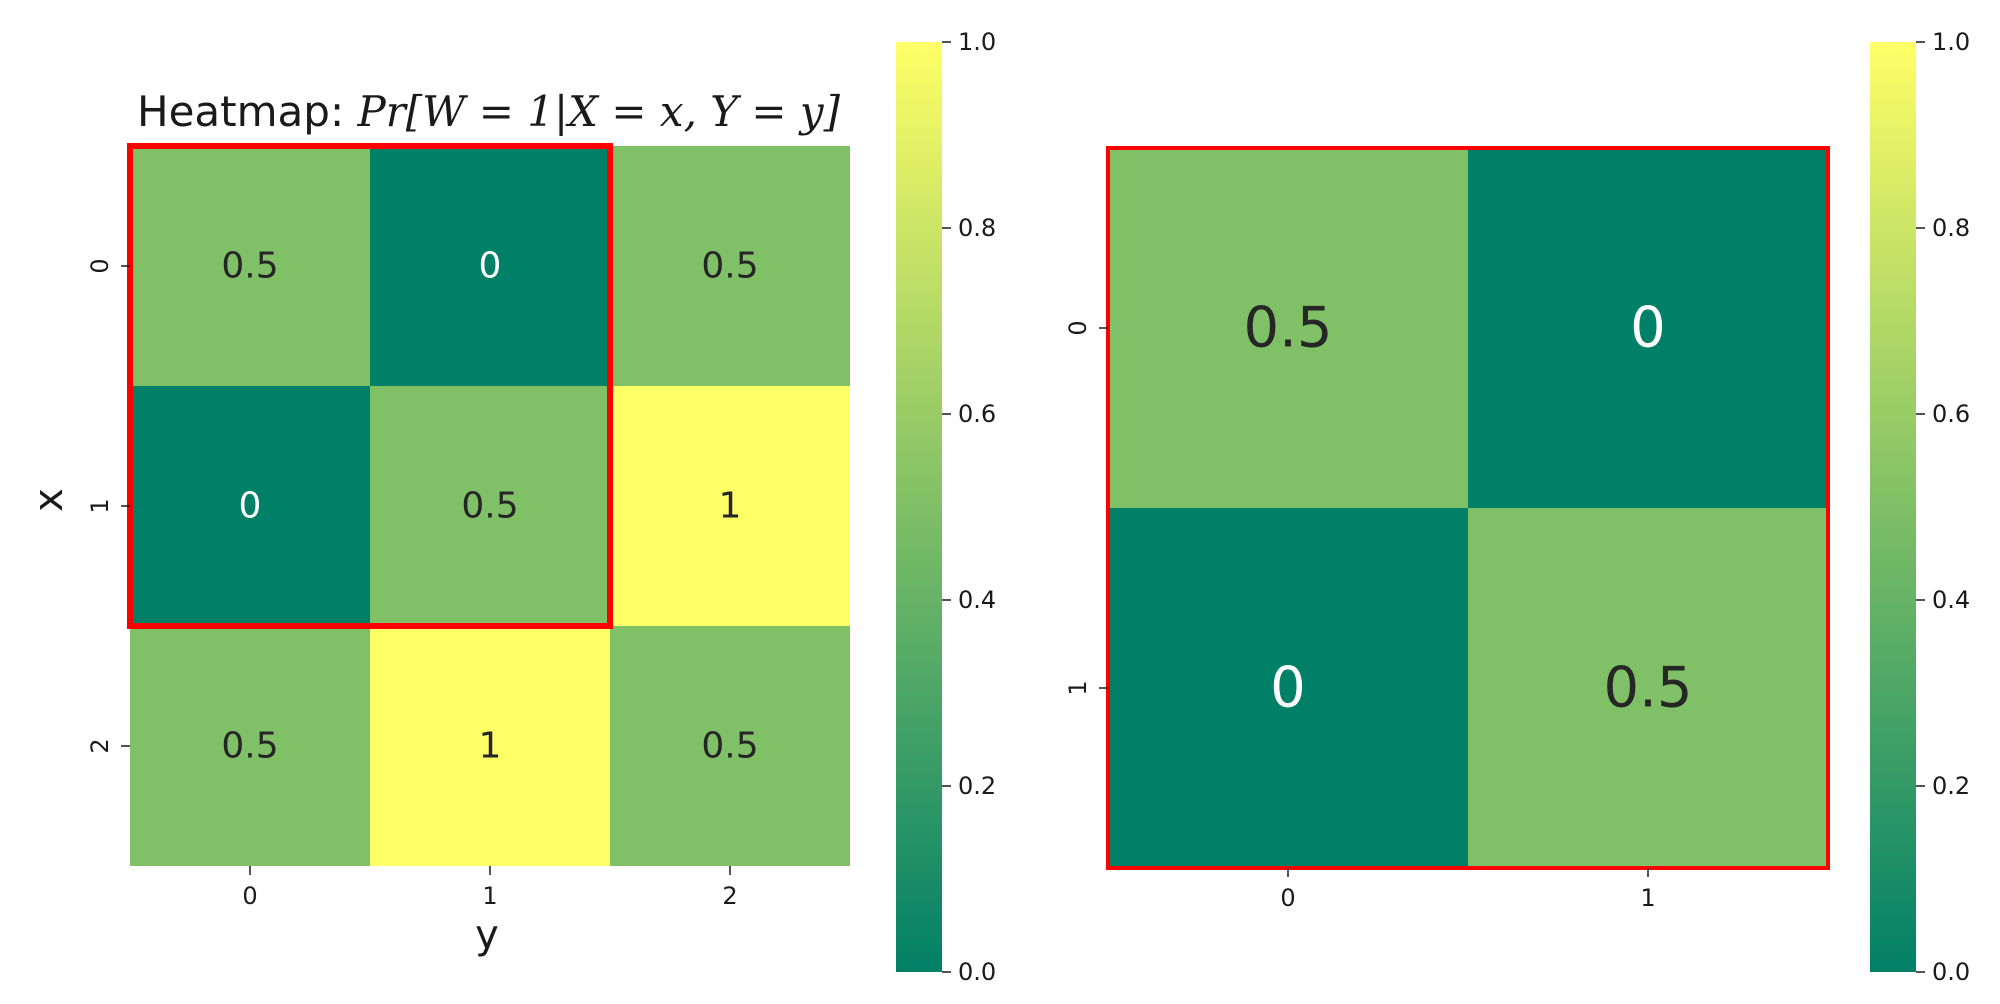 The width and height of the screenshot is (2000, 1004). Describe the element at coordinates (49, 500) in the screenshot. I see `heatmap-left-y-label: x` at that location.